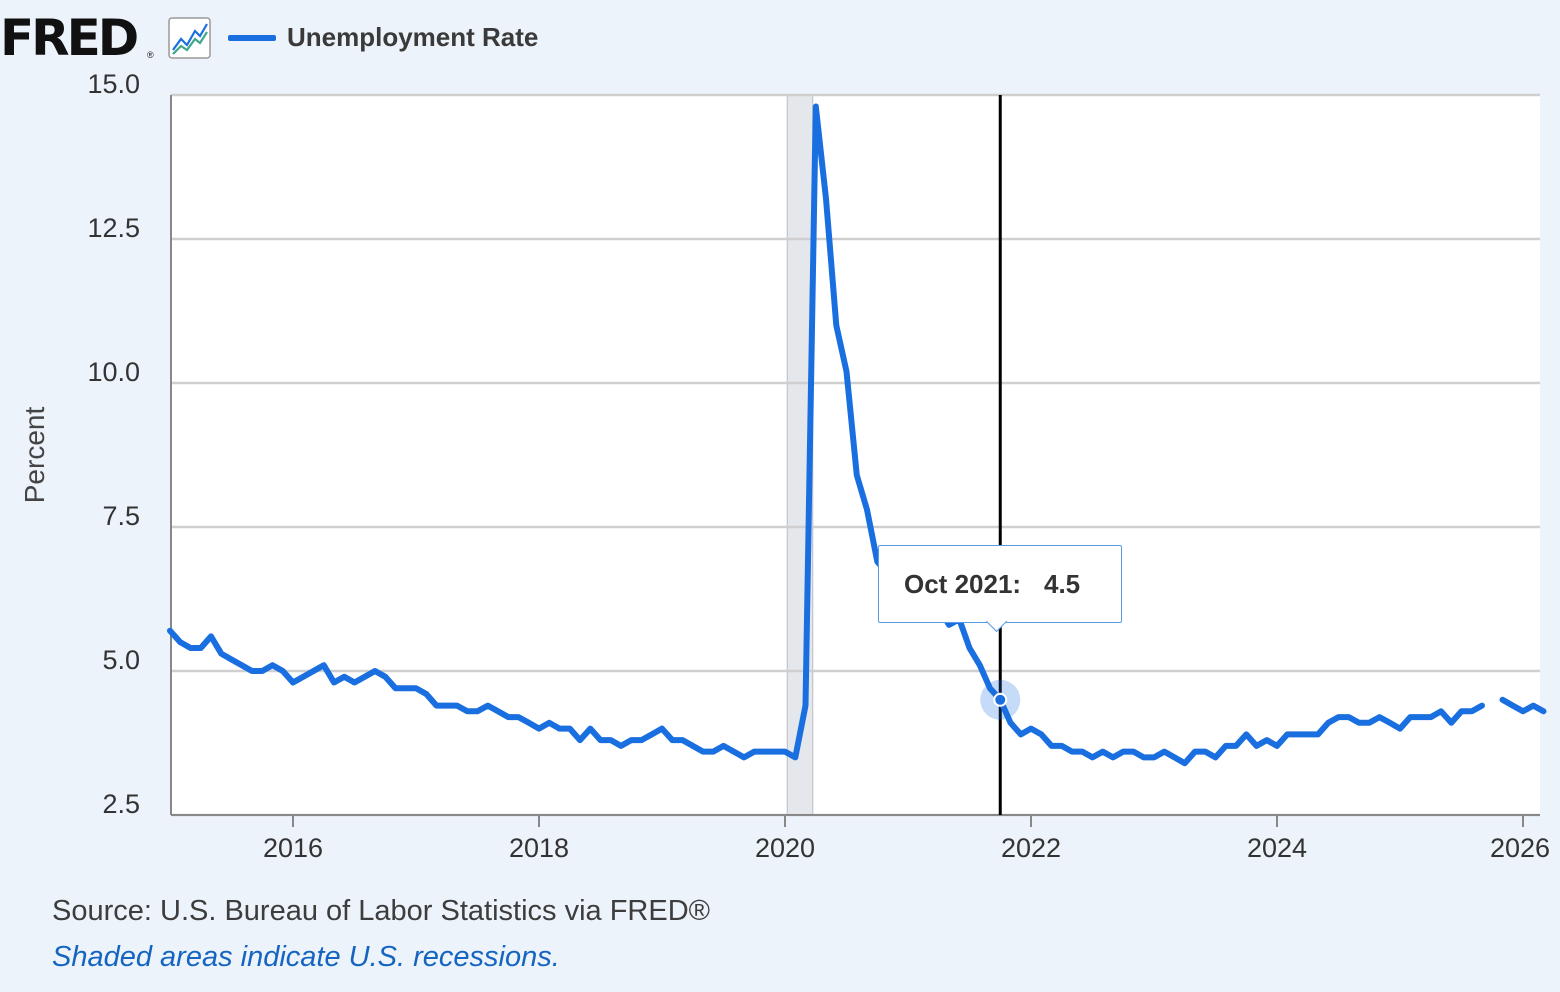  I want to click on highlight-marker, so click(1000, 699).